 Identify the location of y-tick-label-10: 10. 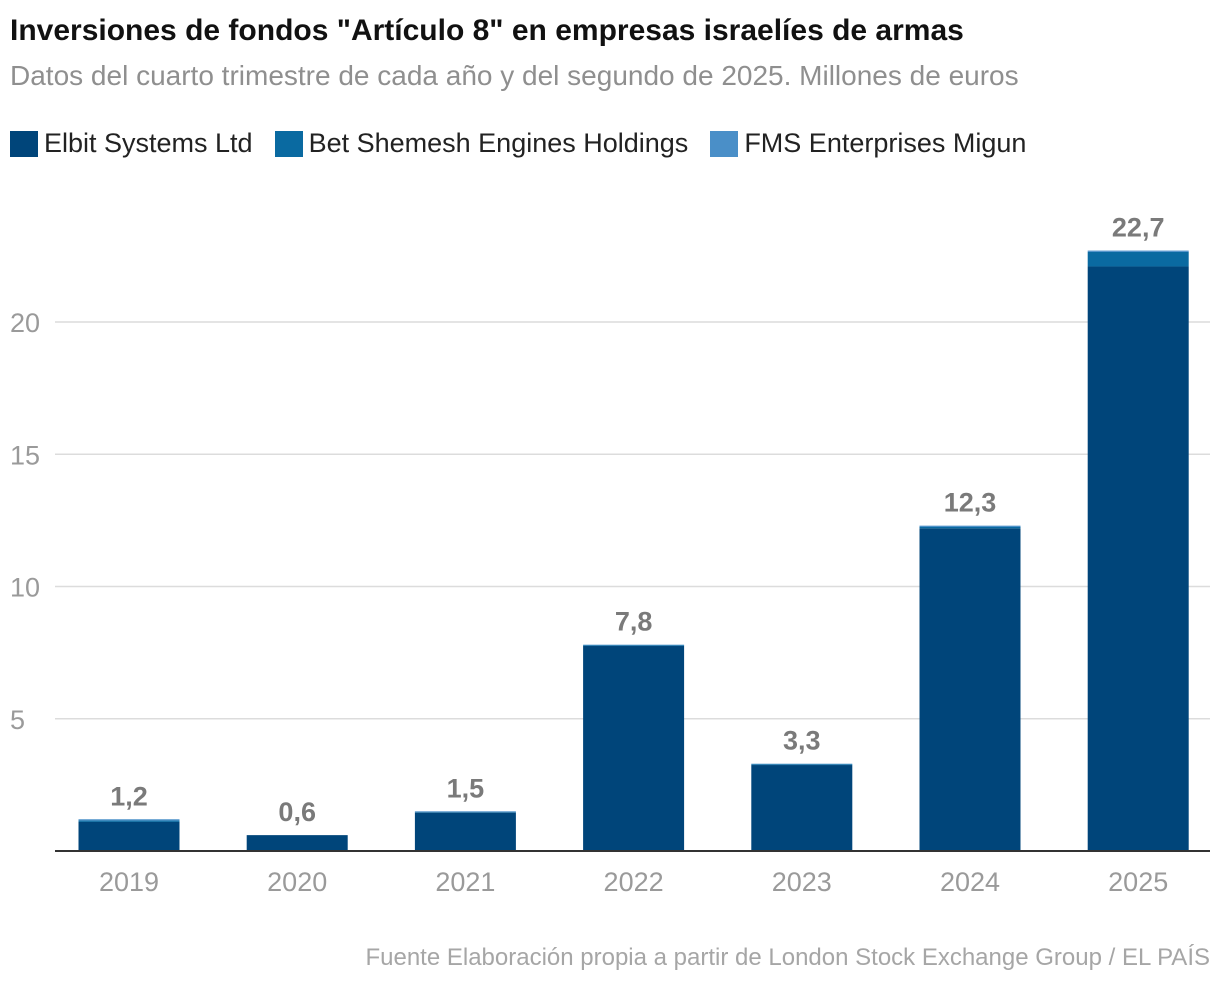
(25, 588).